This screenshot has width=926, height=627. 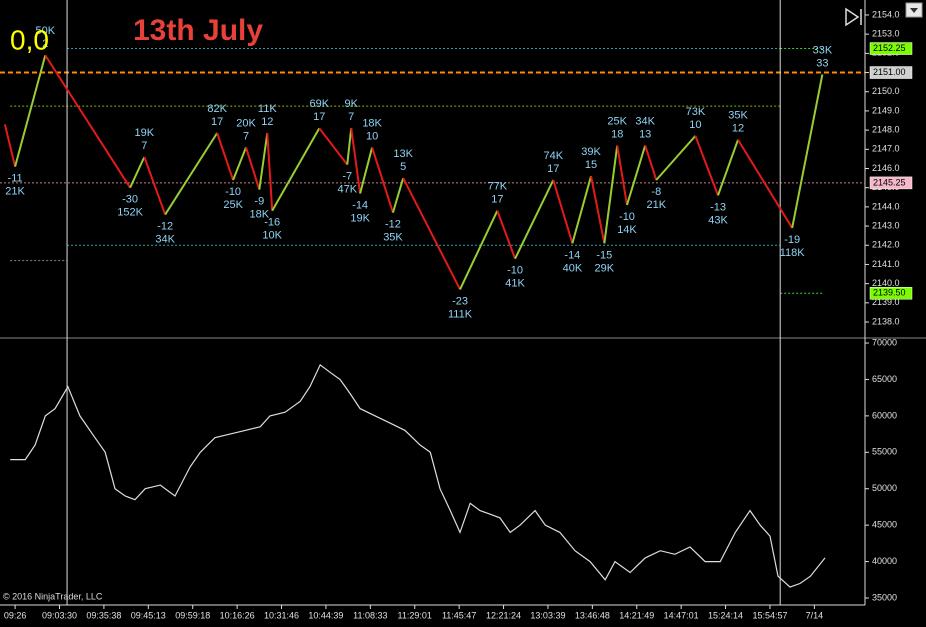 What do you see at coordinates (884, 452) in the screenshot?
I see `y-tick-label: 55000` at bounding box center [884, 452].